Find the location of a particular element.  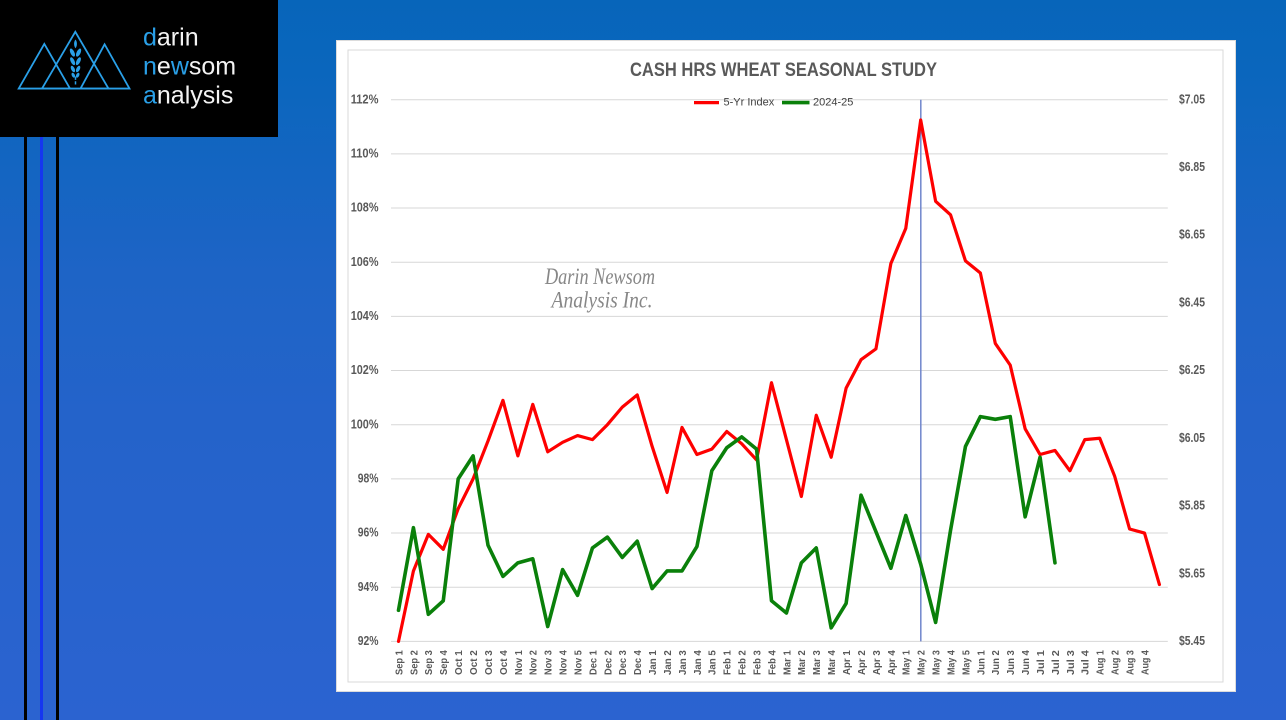

svg-text: Apr 1 is located at coordinates (847, 662).